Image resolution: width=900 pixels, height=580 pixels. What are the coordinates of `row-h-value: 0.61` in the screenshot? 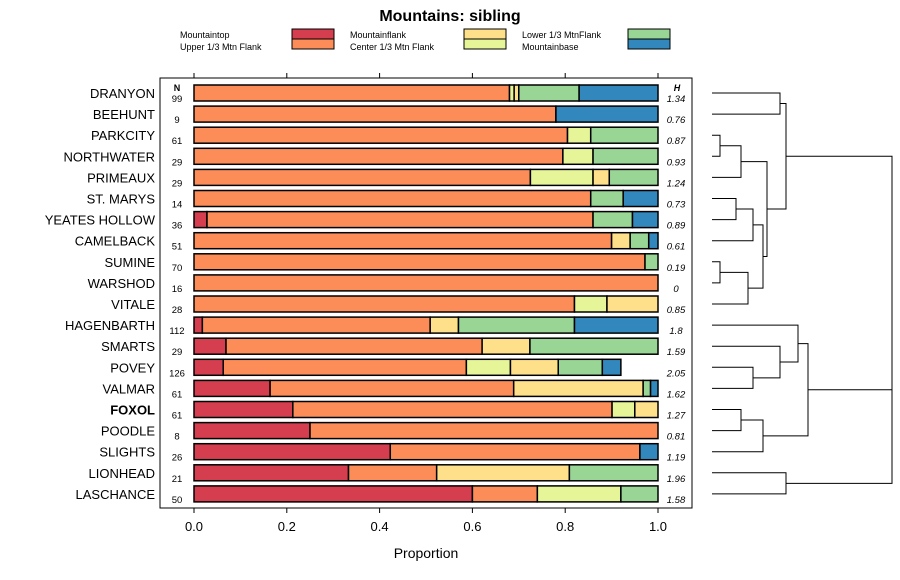 It's located at (676, 247).